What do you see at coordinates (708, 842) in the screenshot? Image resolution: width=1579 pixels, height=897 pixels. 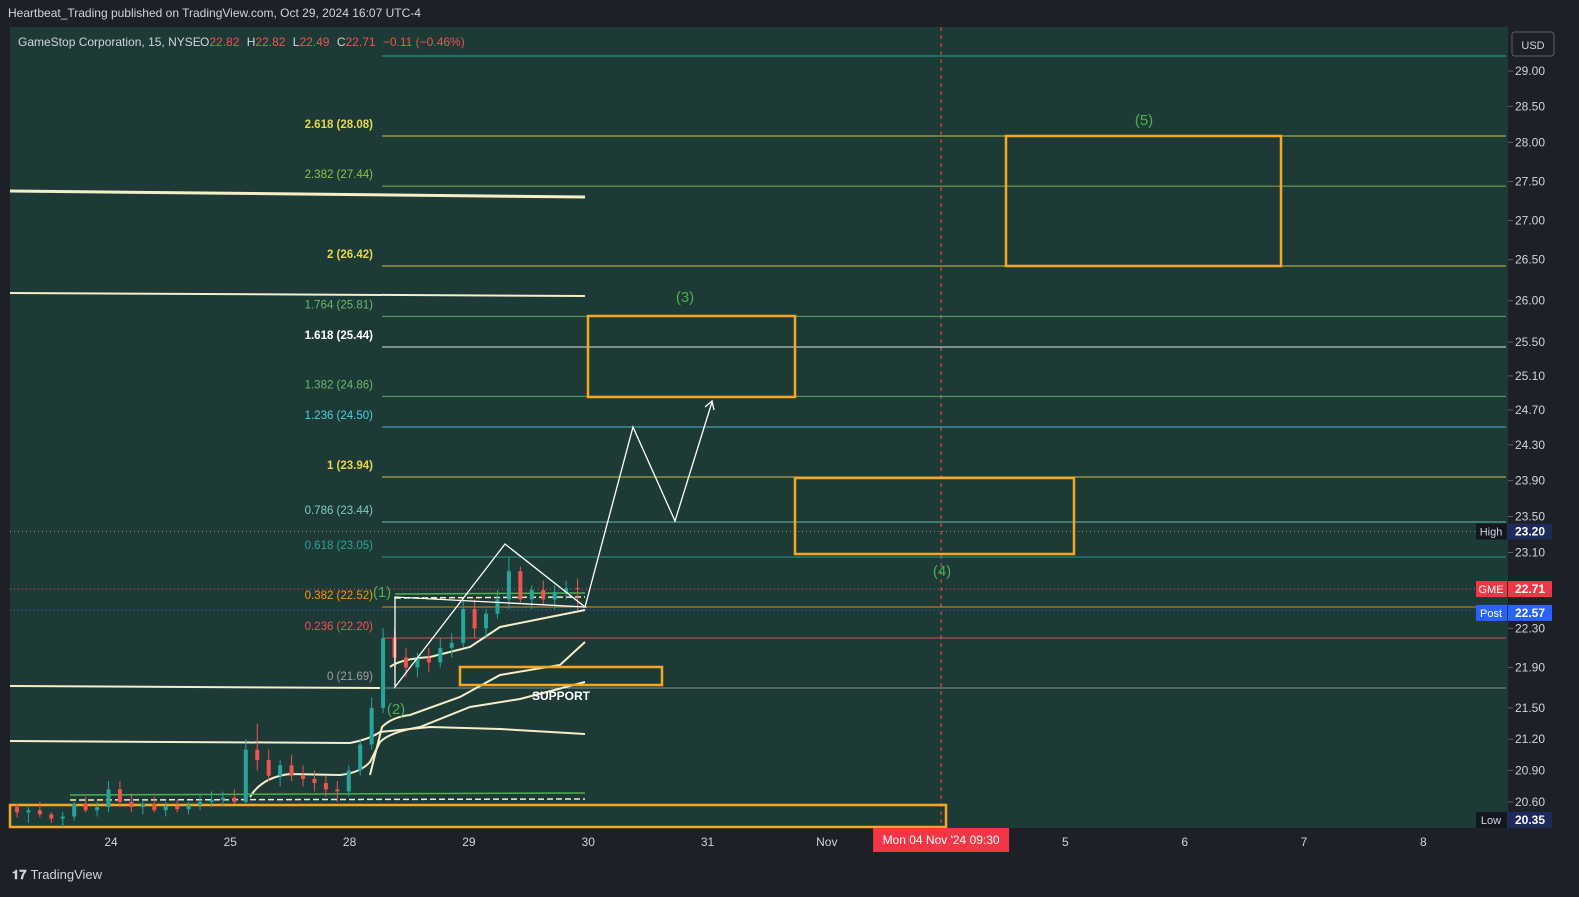 I see `x-tick-label: 31` at bounding box center [708, 842].